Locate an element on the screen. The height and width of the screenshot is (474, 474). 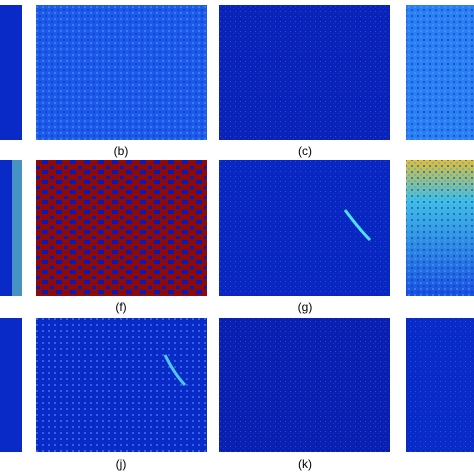
panel-label: (c) is located at coordinates (305, 151).